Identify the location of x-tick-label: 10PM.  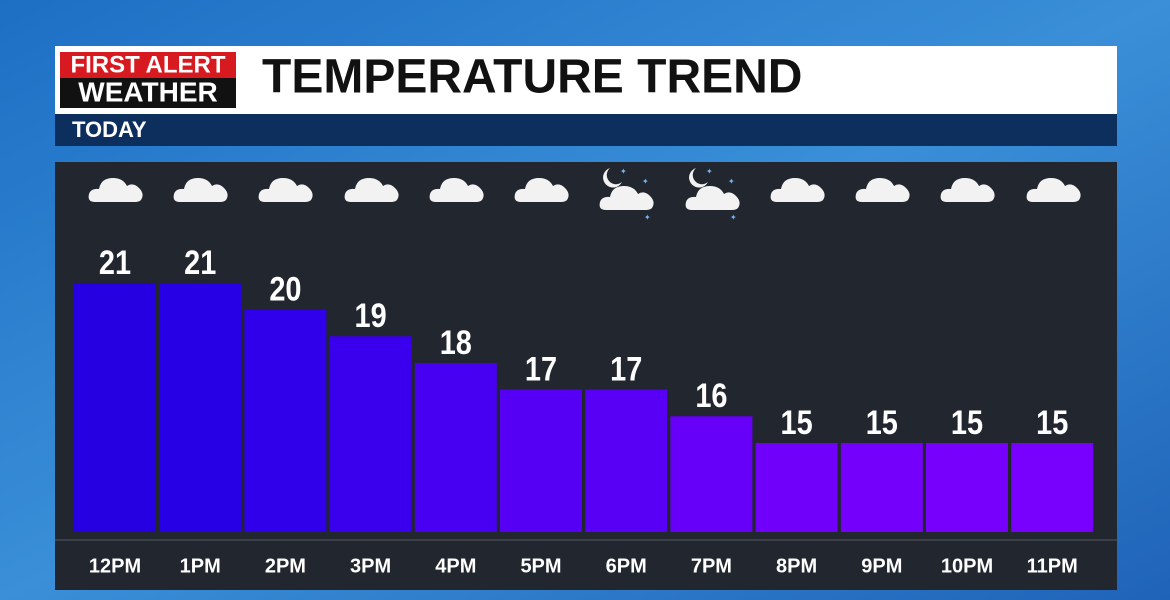
(967, 566).